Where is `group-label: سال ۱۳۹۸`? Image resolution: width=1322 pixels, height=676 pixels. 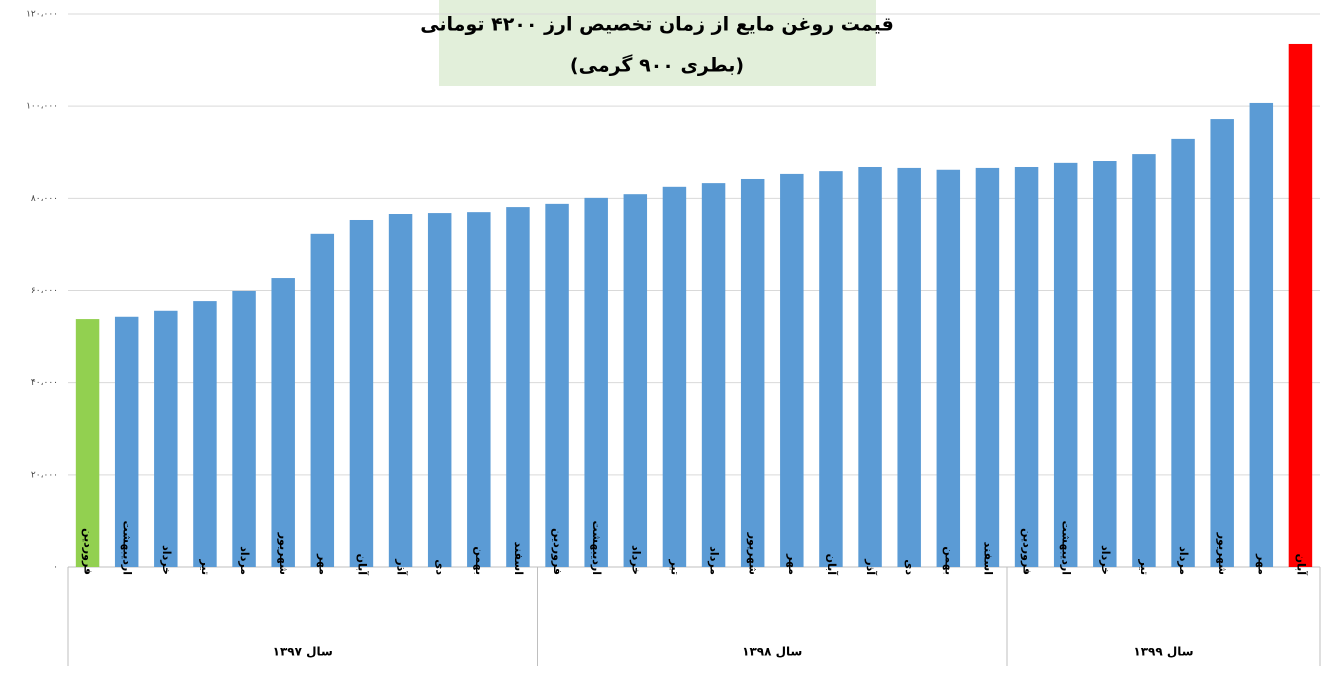
group-label: سال ۱۳۹۸ is located at coordinates (772, 652).